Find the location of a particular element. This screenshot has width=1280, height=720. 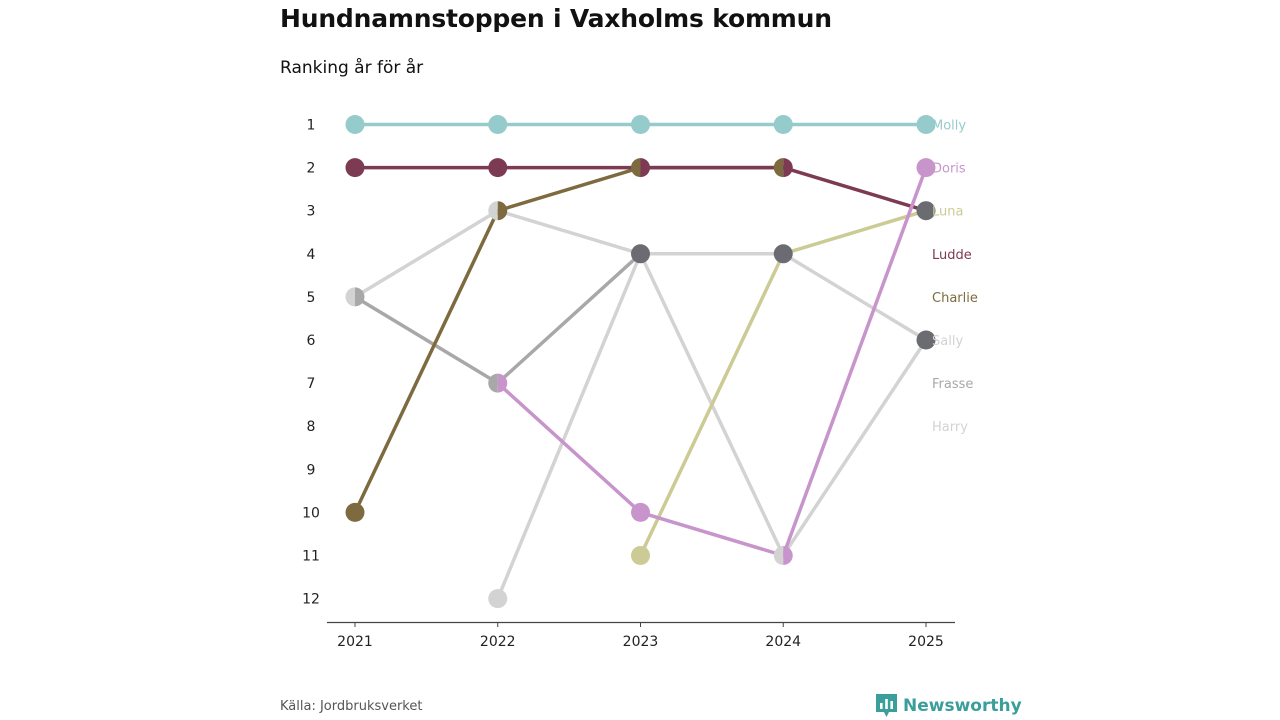

source-note: Källa: Jordbruksverket is located at coordinates (351, 706).